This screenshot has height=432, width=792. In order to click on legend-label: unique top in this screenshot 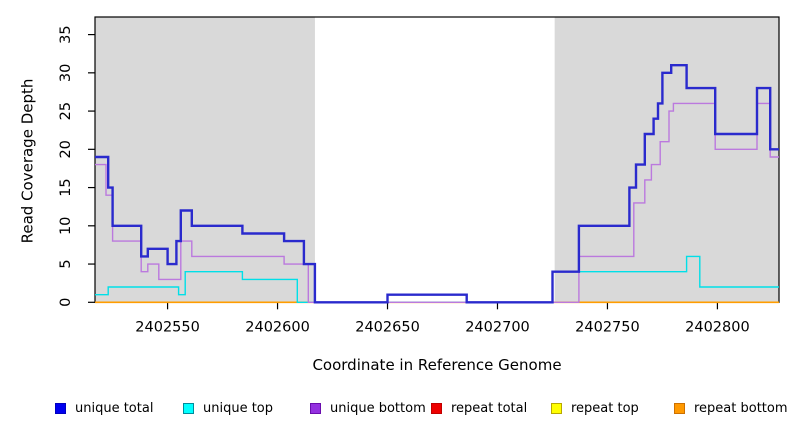, I will do `click(238, 408)`.